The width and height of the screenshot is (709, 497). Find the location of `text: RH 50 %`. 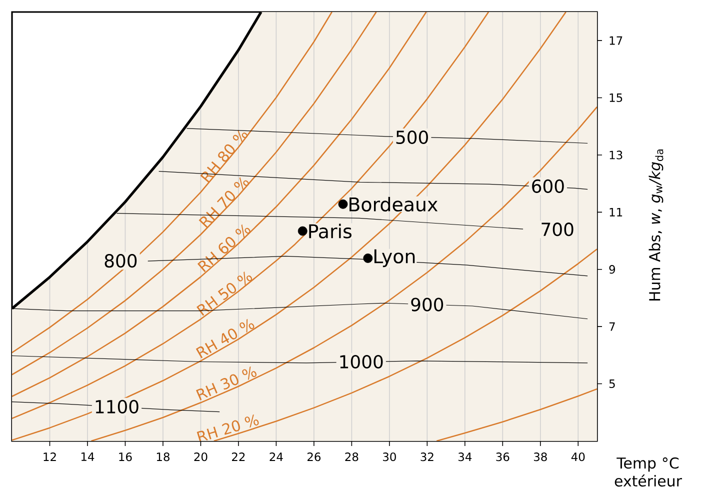

text: RH 50 % is located at coordinates (224, 293).